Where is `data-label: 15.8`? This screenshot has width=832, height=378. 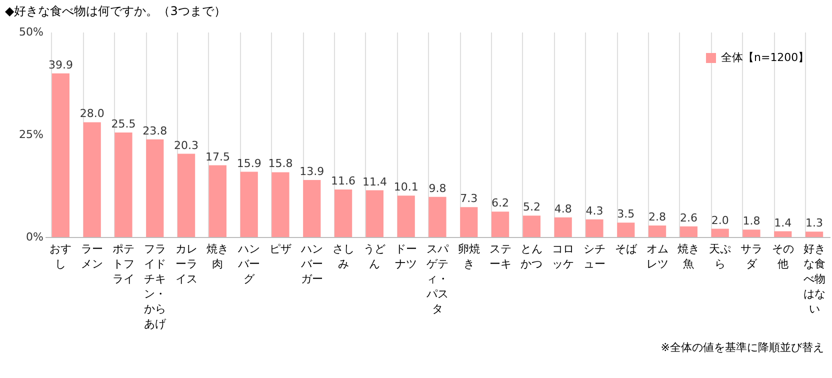 data-label: 15.8 is located at coordinates (280, 163).